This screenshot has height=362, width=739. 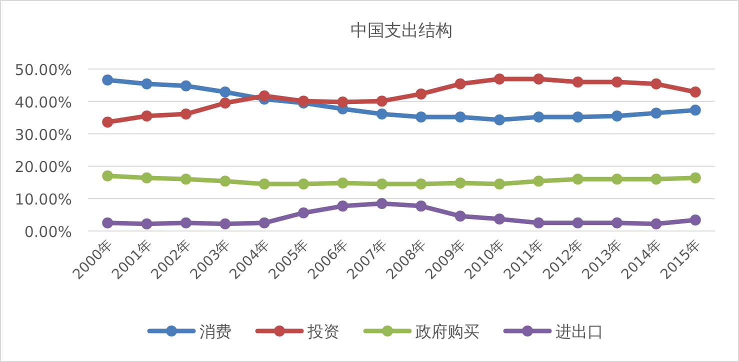 What do you see at coordinates (48, 232) in the screenshot?
I see `y-tick-label: 0.00%` at bounding box center [48, 232].